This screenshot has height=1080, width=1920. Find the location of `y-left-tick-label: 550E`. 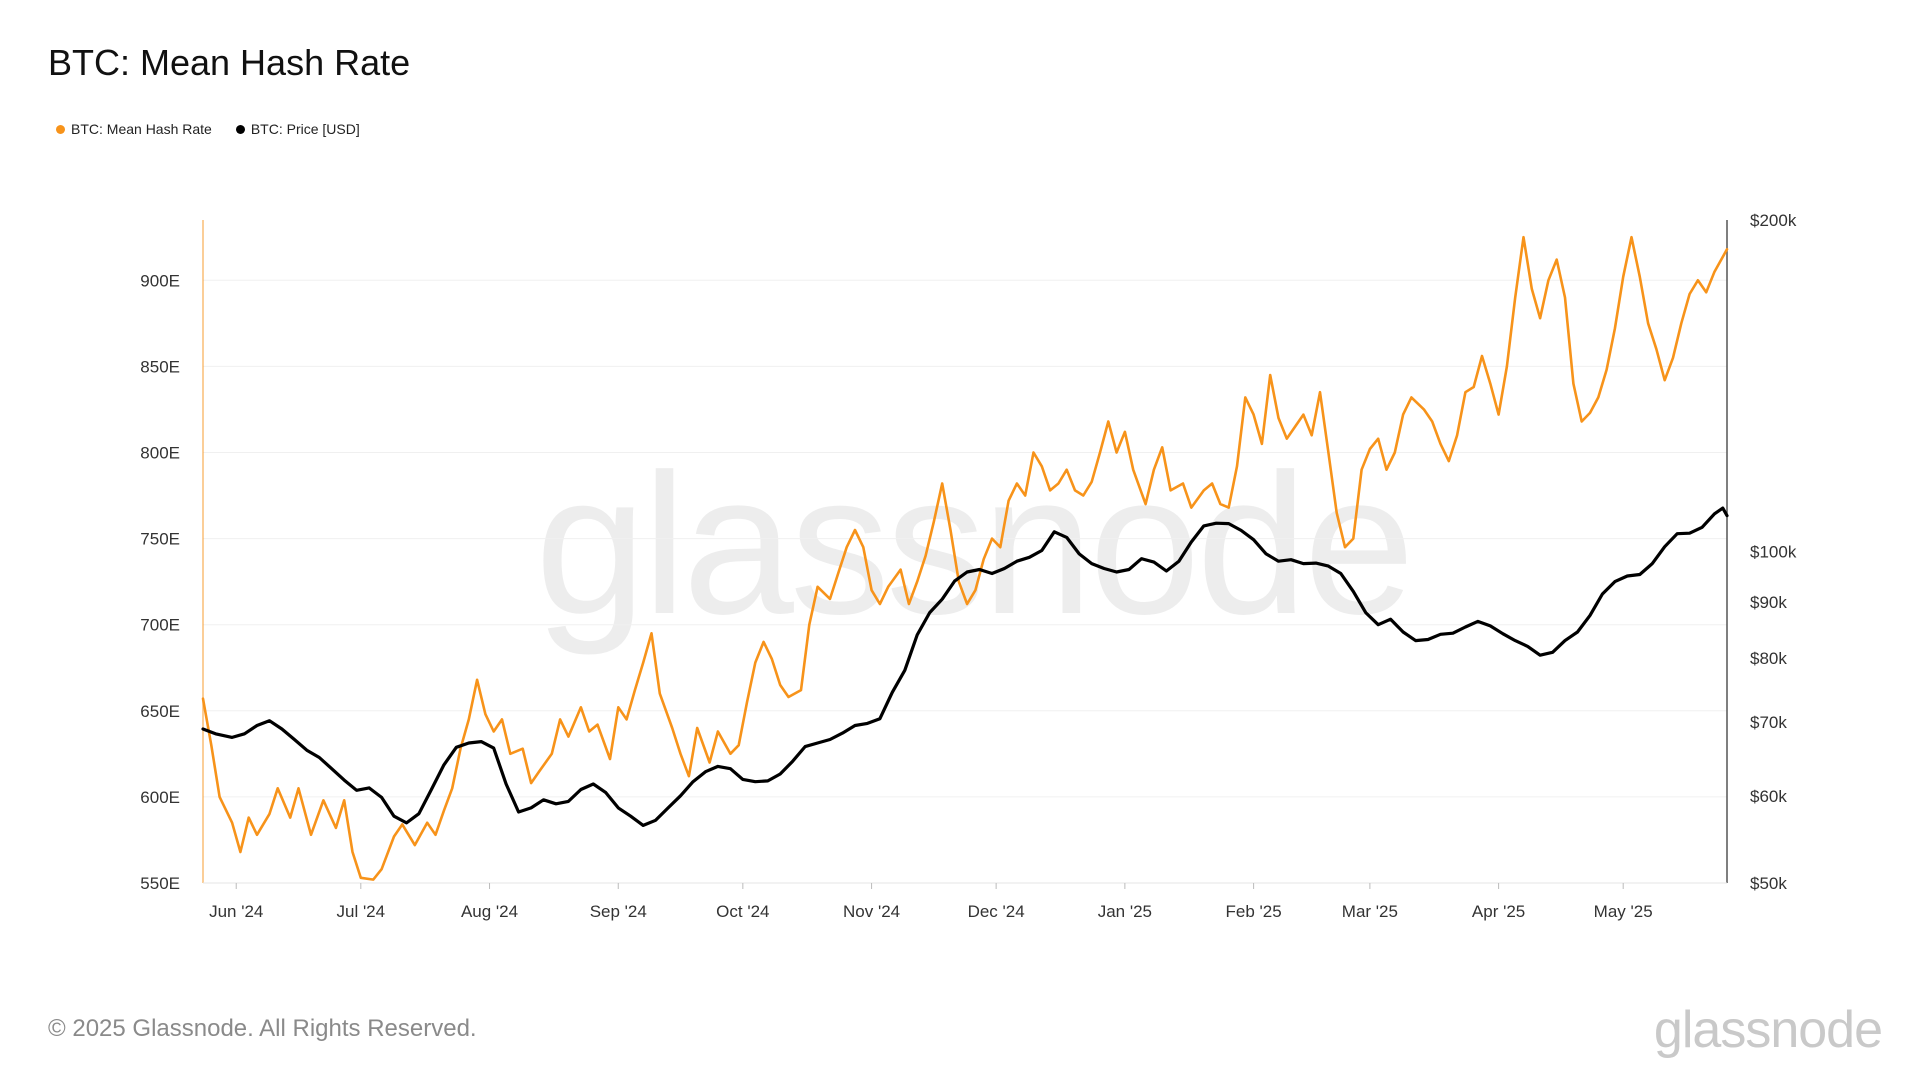

y-left-tick-label: 550E is located at coordinates (160, 883).